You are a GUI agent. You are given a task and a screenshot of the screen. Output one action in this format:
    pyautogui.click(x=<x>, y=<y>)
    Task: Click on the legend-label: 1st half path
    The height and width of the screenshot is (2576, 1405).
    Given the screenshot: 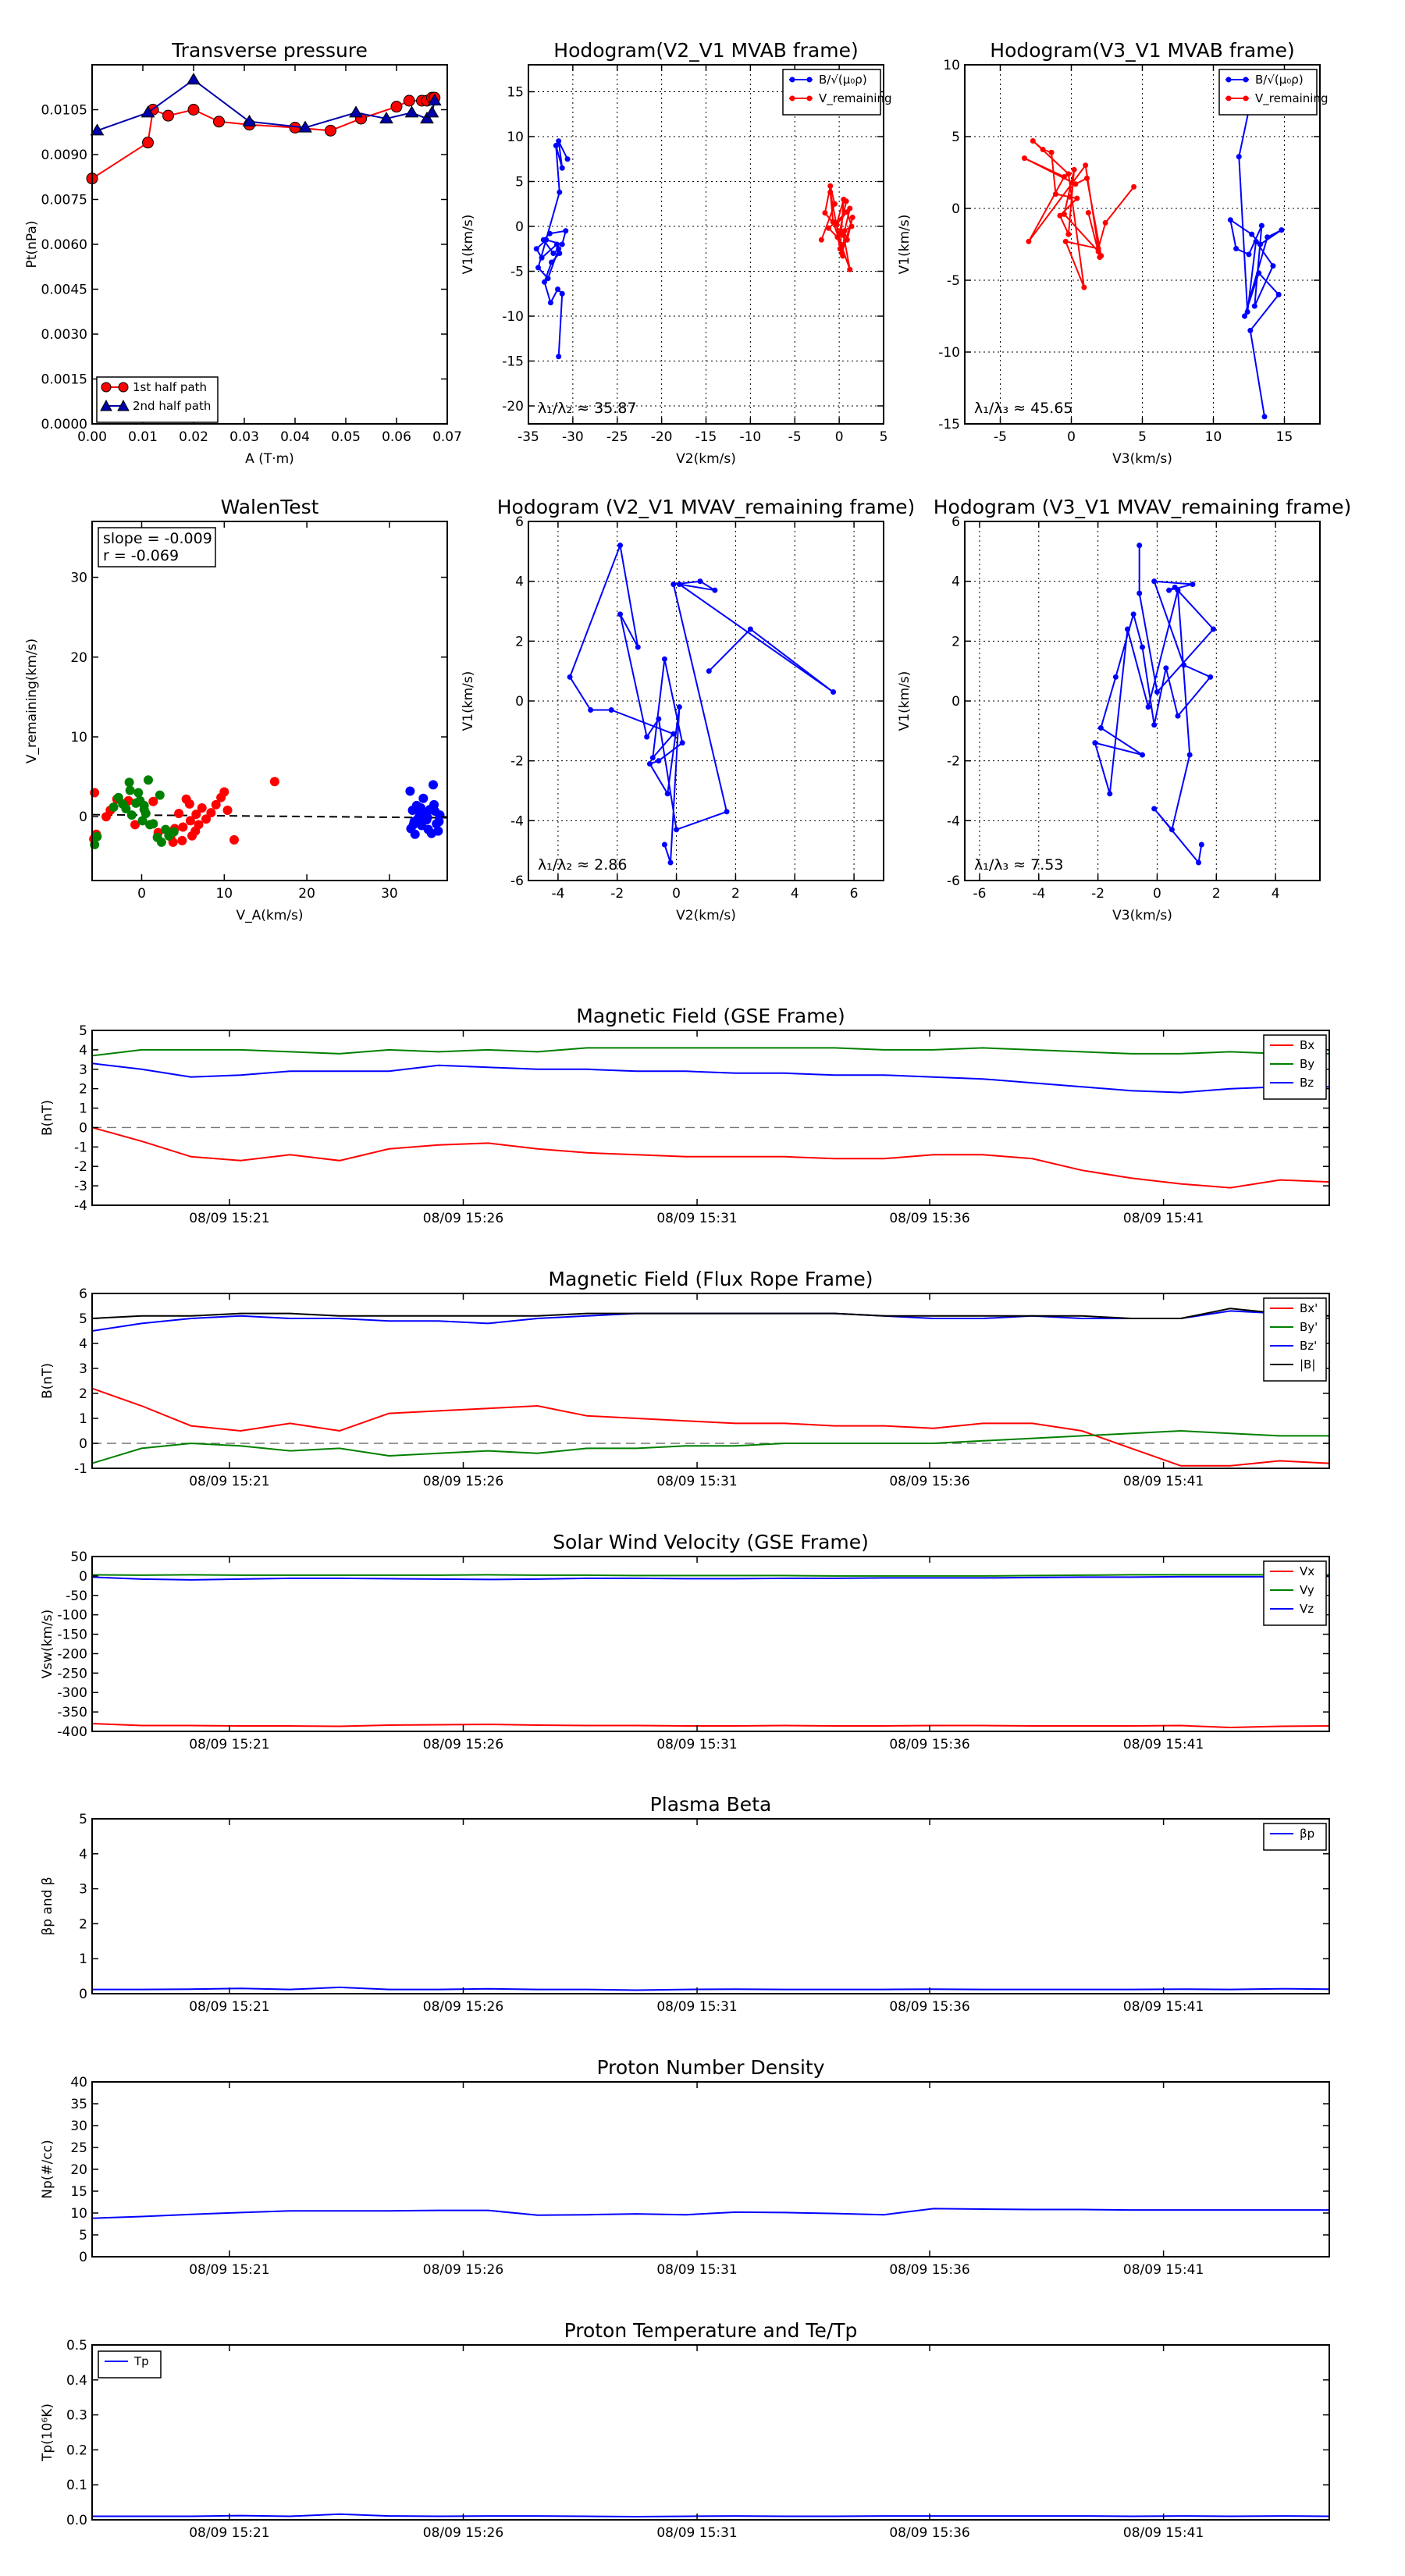 What is the action you would take?
    pyautogui.click(x=170, y=387)
    